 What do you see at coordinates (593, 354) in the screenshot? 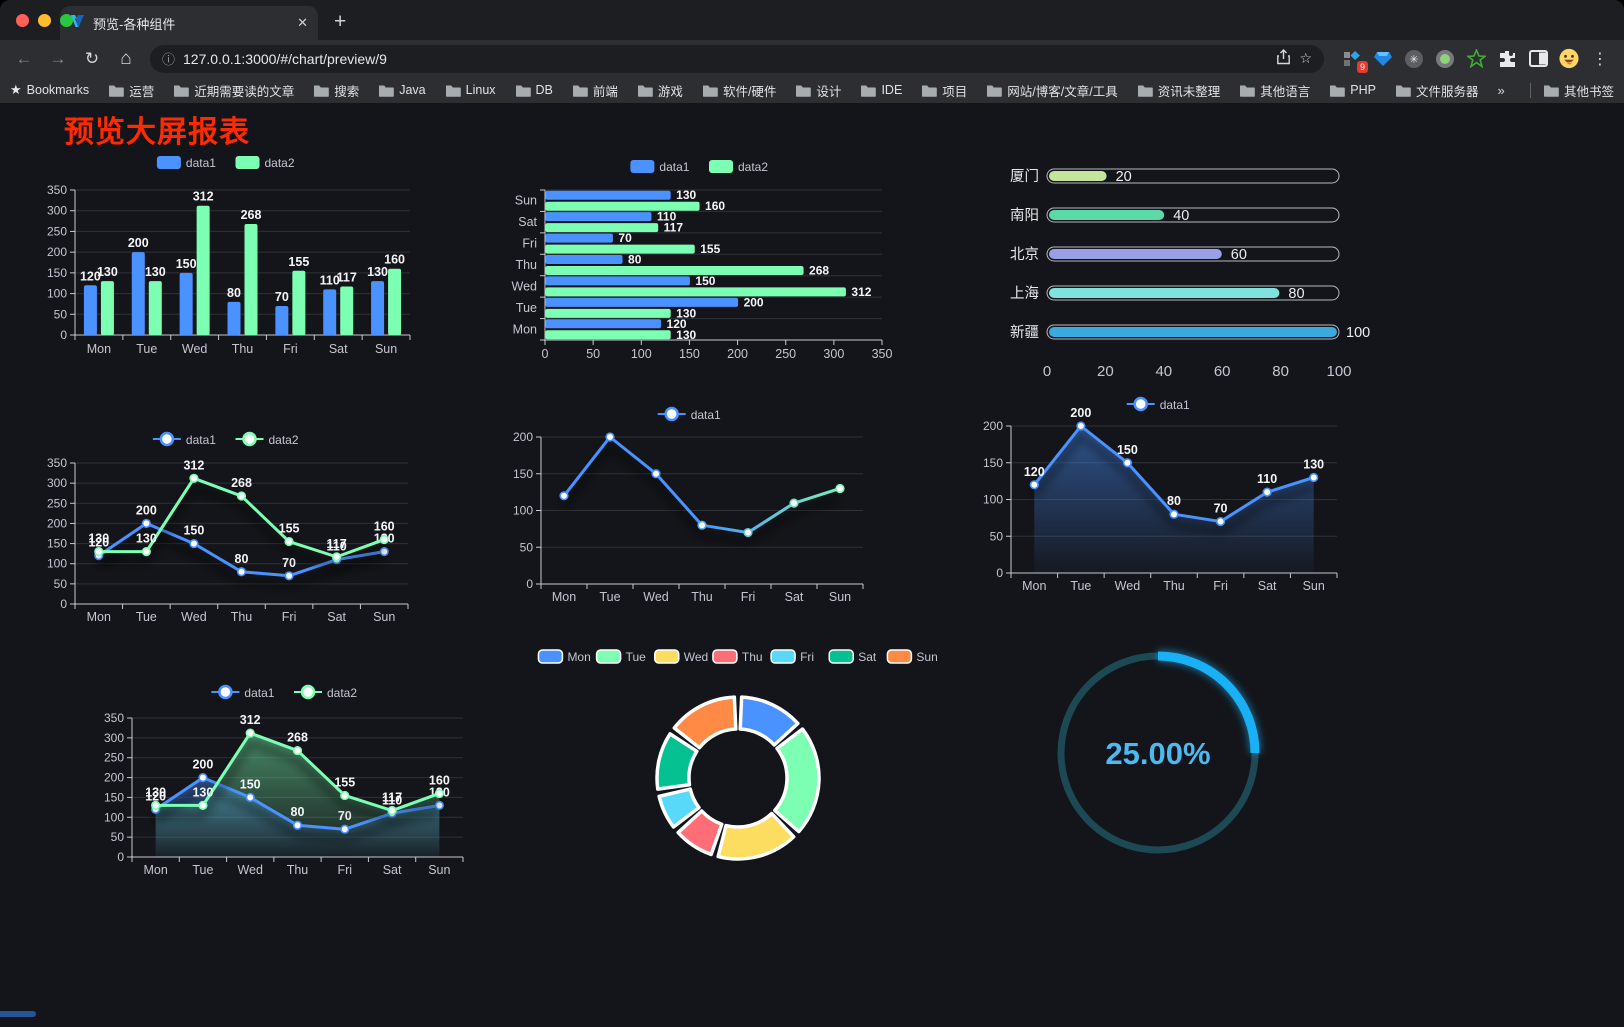
I see `svg-text: 50` at bounding box center [593, 354].